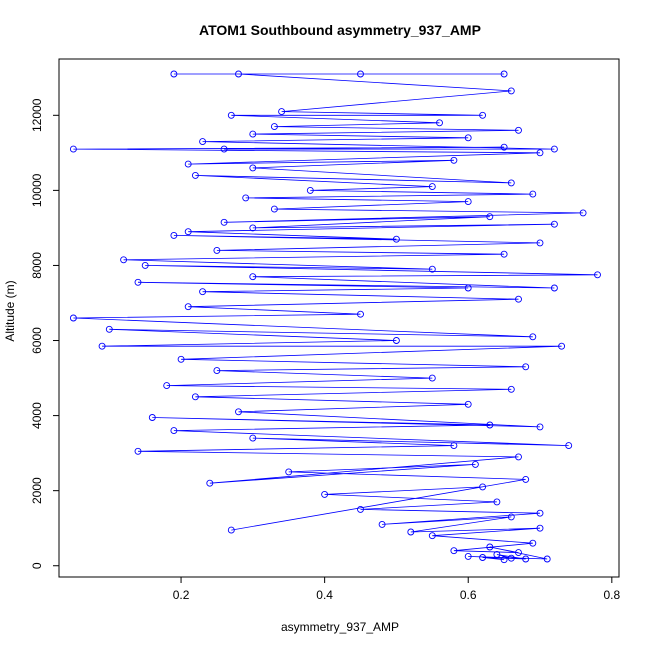 The width and height of the screenshot is (650, 650). What do you see at coordinates (37, 490) in the screenshot?
I see `y-tick-label: 2000` at bounding box center [37, 490].